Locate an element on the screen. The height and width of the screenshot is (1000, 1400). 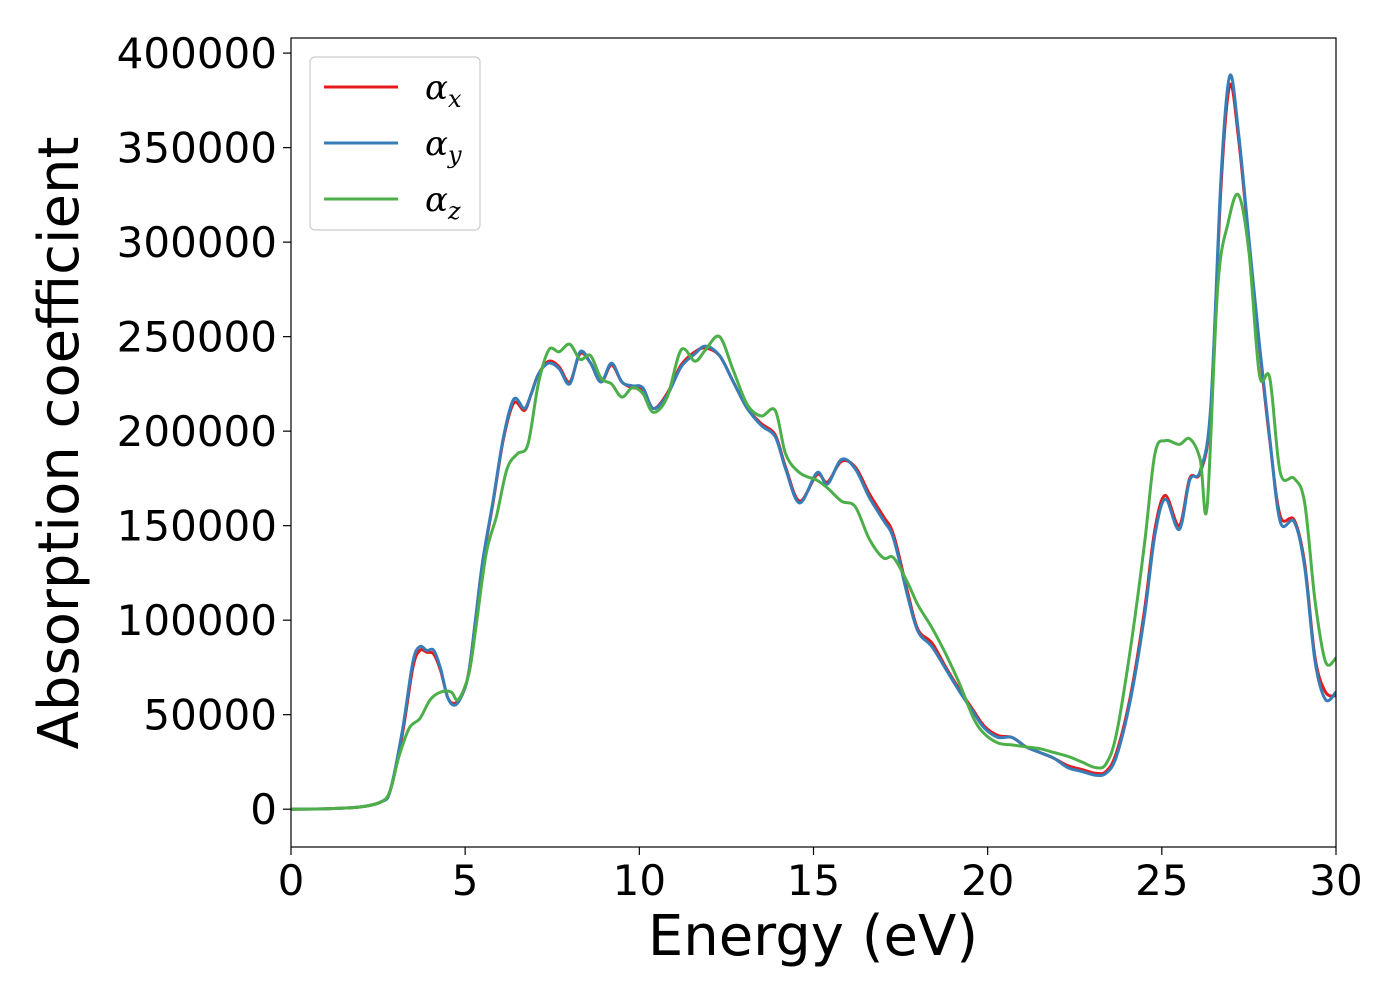
legend-entry-x: αx is located at coordinates (443, 90).